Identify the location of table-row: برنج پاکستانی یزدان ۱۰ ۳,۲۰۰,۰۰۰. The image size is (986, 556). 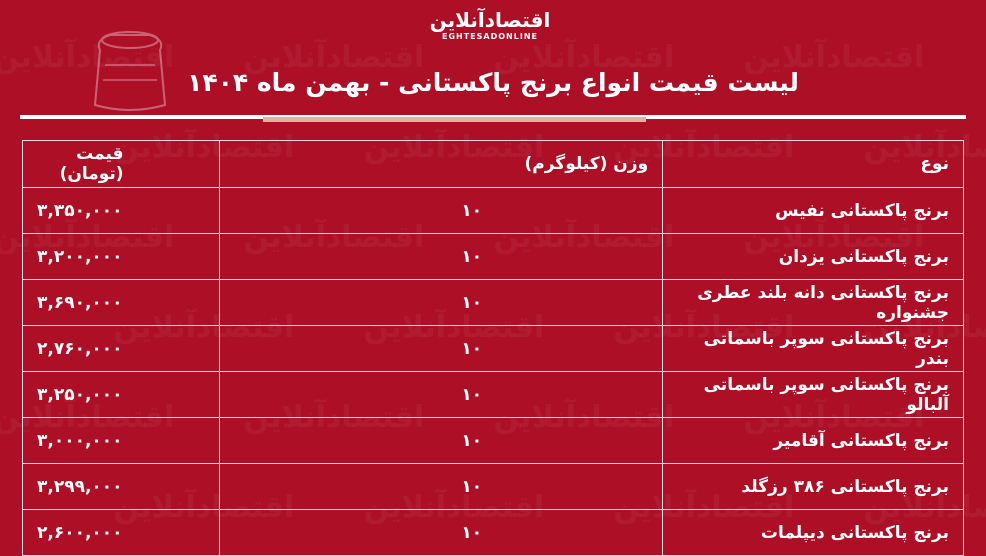
(493, 256).